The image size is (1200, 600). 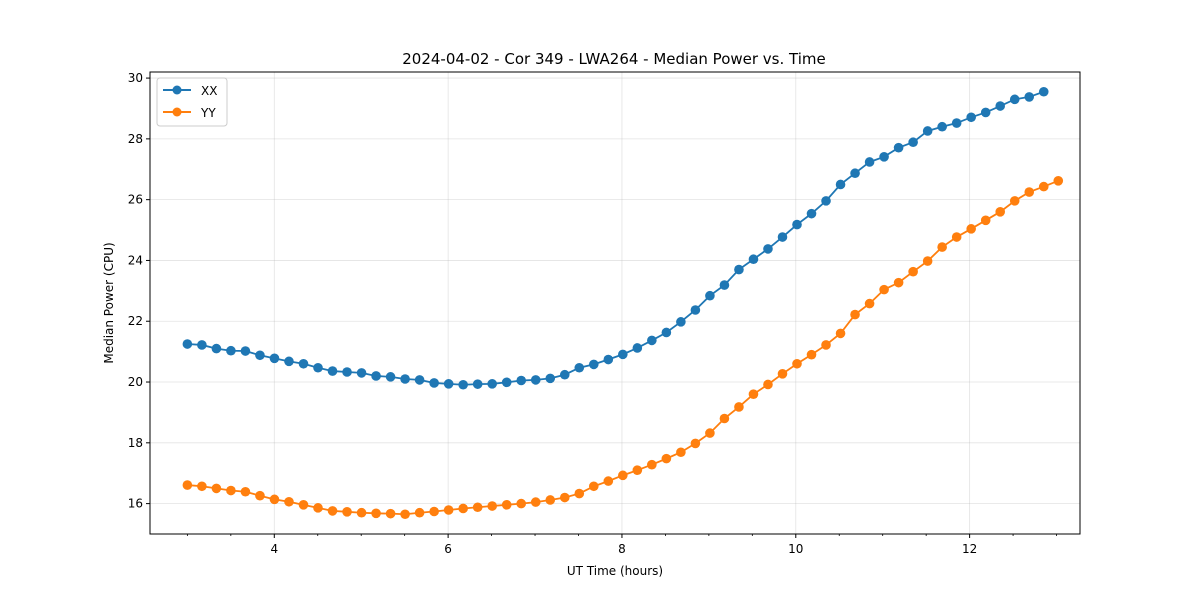 What do you see at coordinates (622, 549) in the screenshot?
I see `x-tick-label: 8` at bounding box center [622, 549].